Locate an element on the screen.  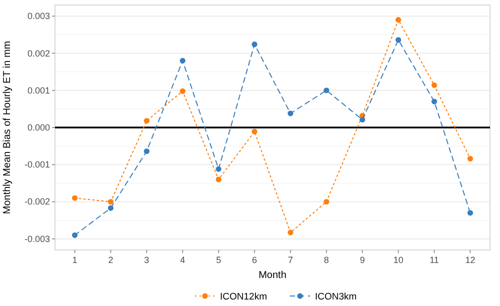
x-tick-label: 1 is located at coordinates (75, 260).